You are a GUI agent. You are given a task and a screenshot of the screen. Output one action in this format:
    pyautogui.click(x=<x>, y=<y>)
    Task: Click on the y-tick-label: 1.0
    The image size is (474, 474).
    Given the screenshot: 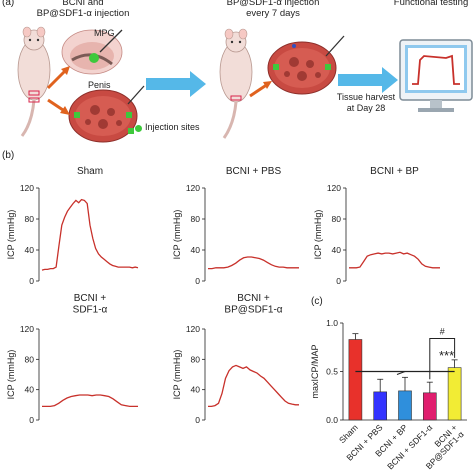 What is the action you would take?
    pyautogui.click(x=332, y=323)
    